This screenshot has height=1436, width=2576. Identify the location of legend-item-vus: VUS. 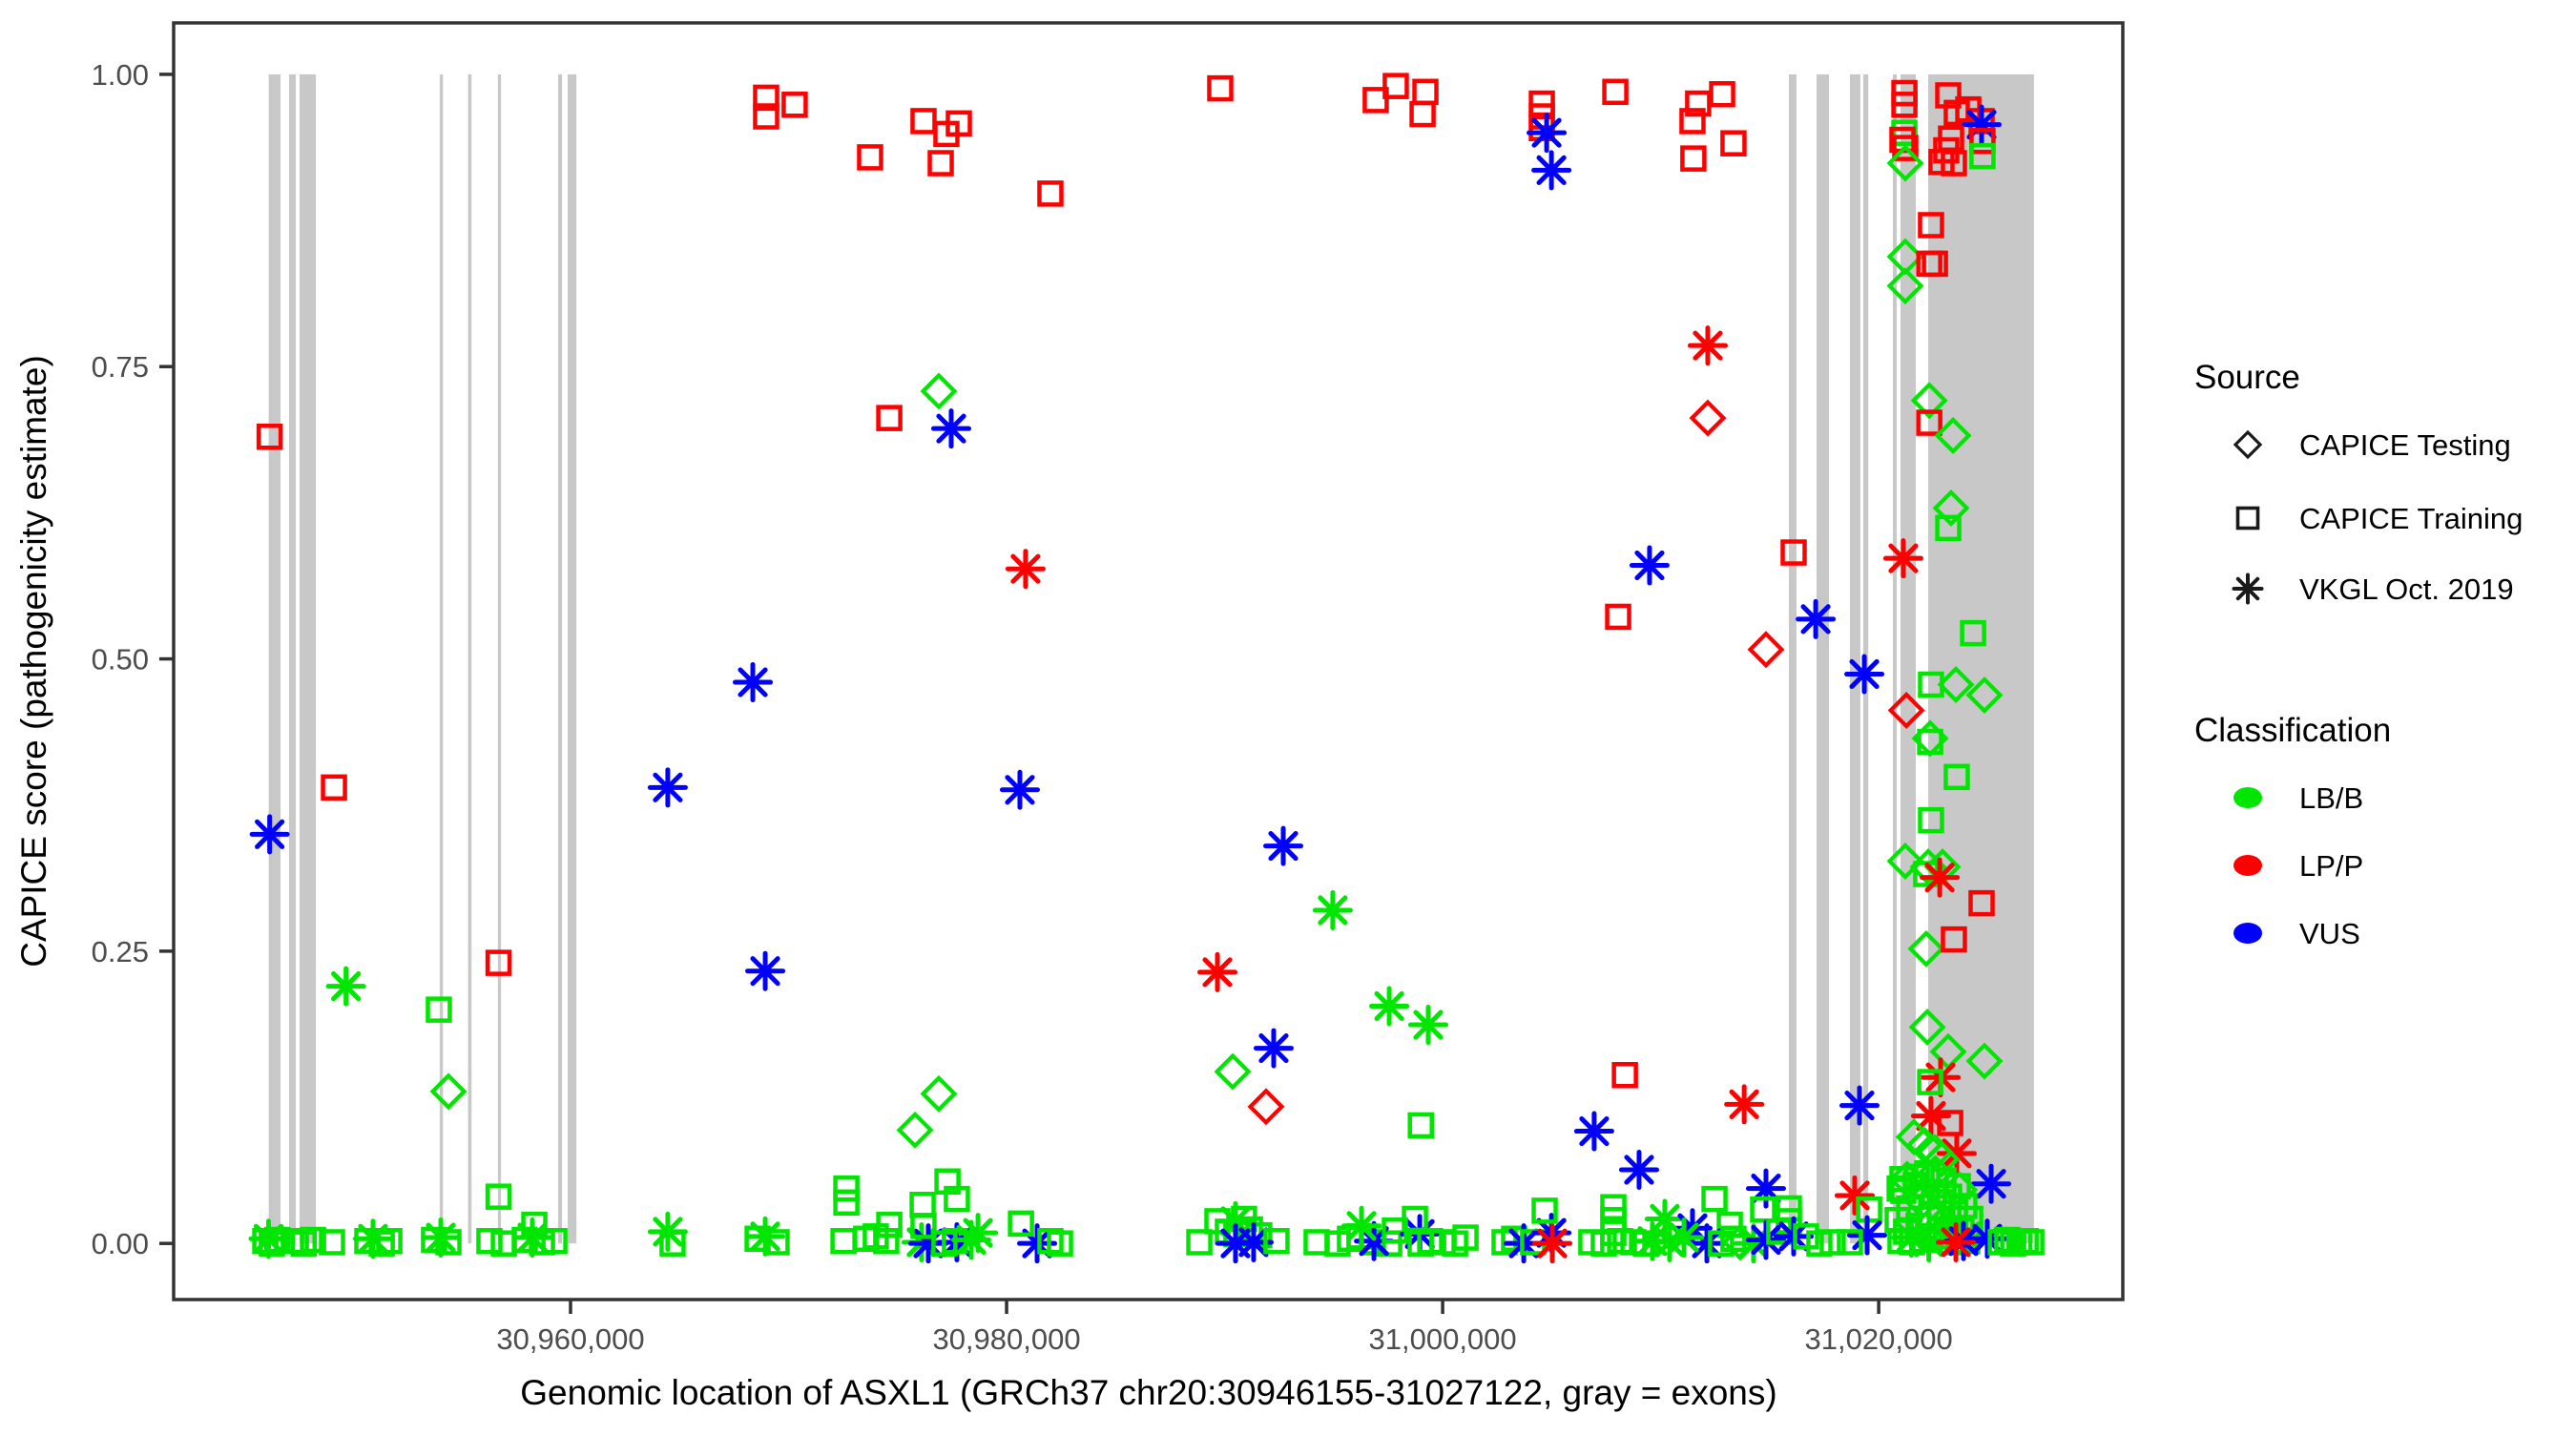
(2329, 933).